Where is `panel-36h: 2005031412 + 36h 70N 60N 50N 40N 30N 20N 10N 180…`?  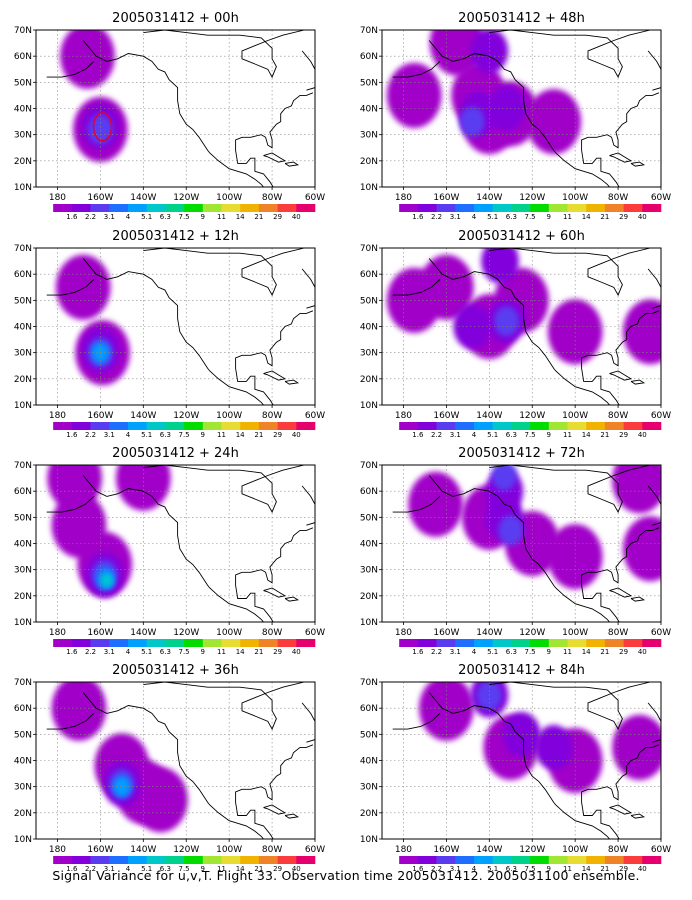 panel-36h: 2005031412 + 36h 70N 60N 50N 40N 30N 20N 10N 180… is located at coordinates (169, 768).